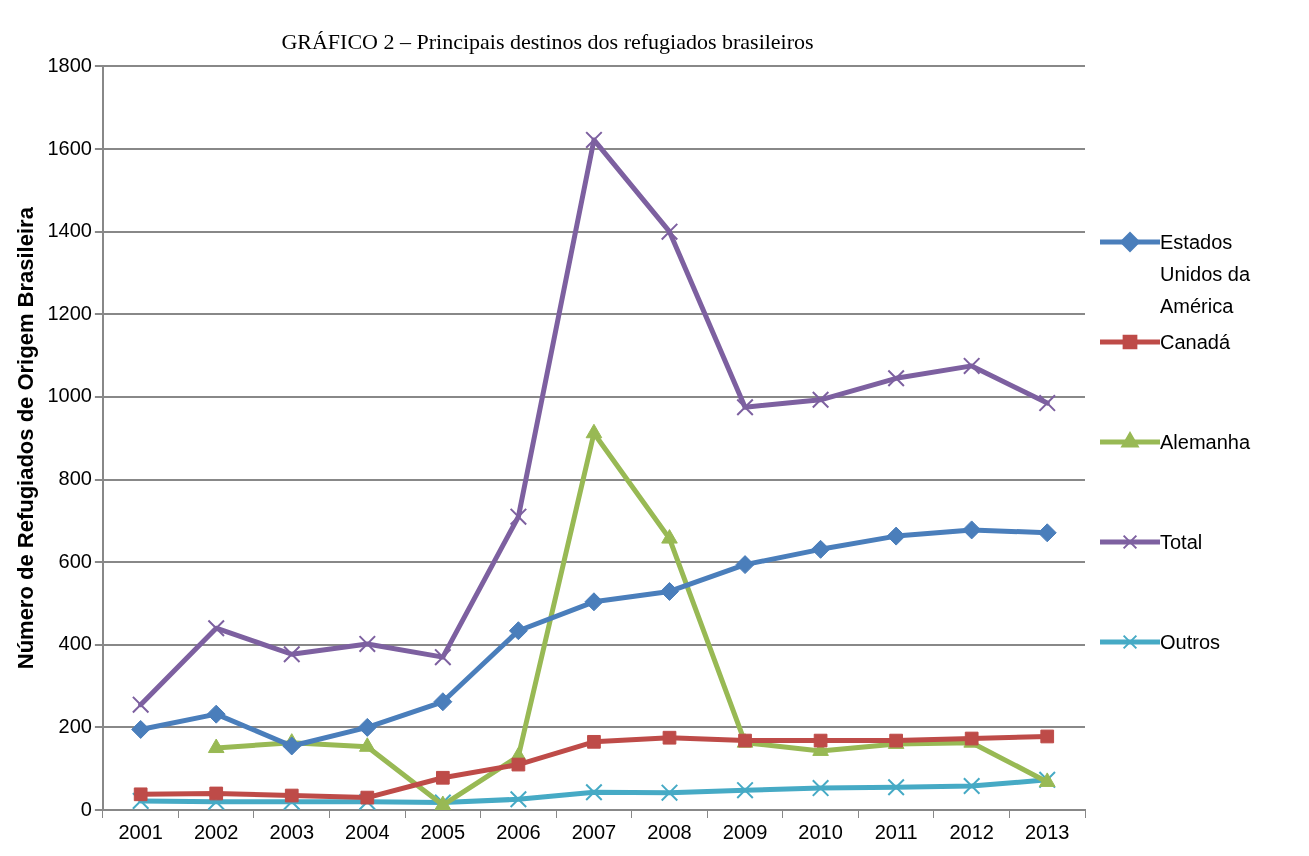 This screenshot has width=1309, height=856. What do you see at coordinates (69, 64) in the screenshot?
I see `y-tick-label: 1800` at bounding box center [69, 64].